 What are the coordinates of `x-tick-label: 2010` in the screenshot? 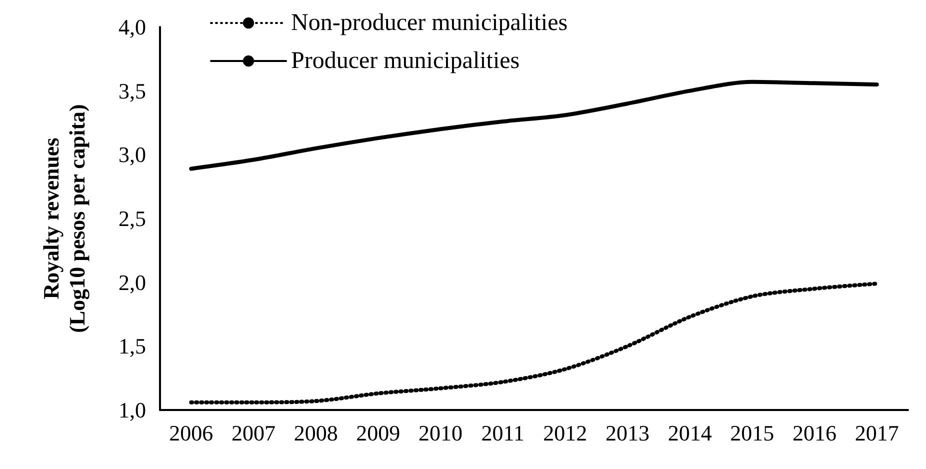 It's located at (440, 433).